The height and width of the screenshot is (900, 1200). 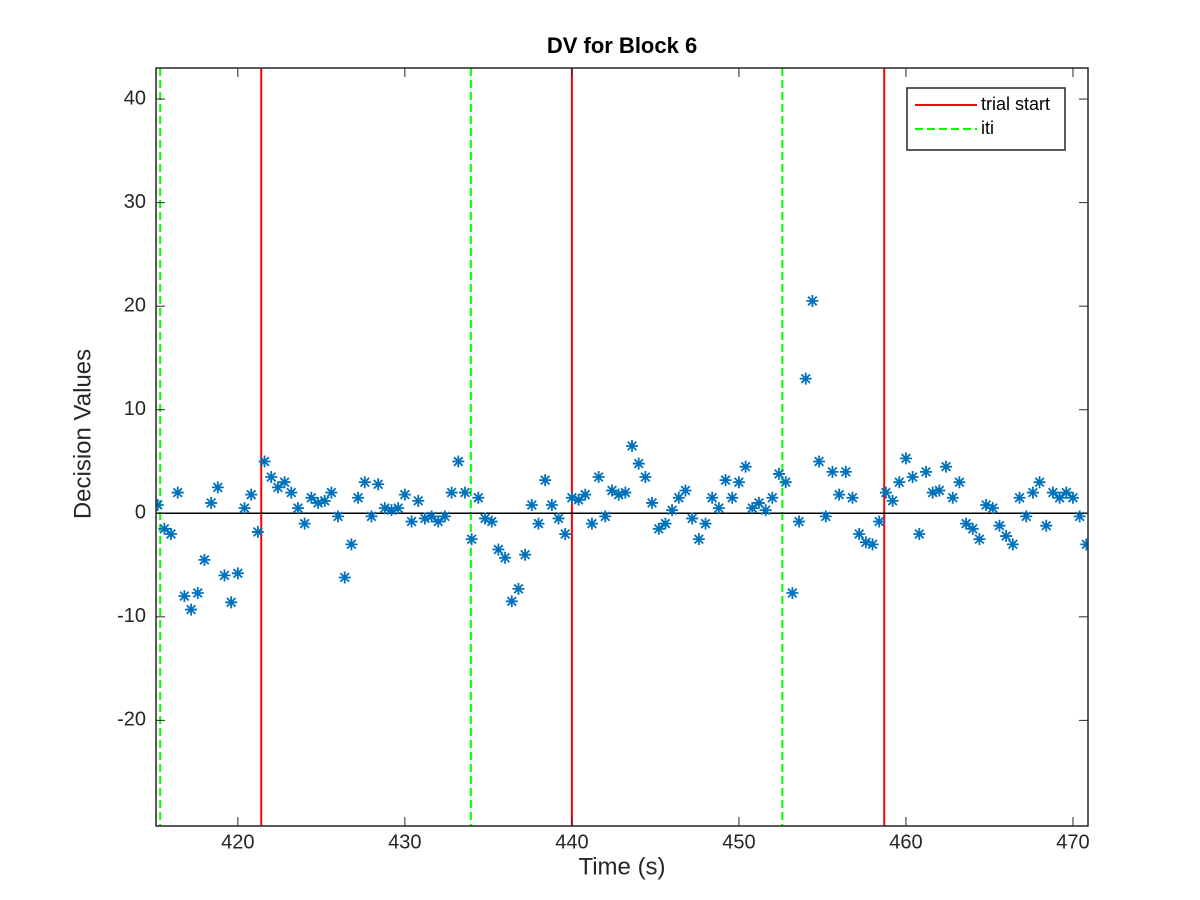 I want to click on legend-label: iti, so click(x=987, y=128).